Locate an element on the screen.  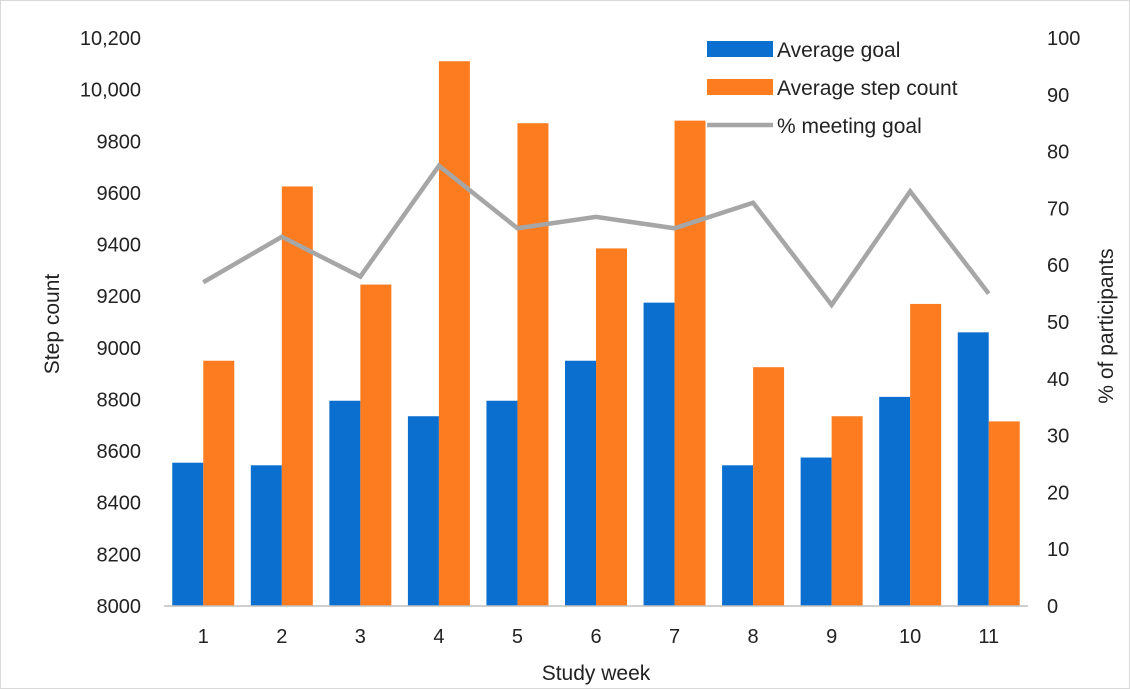
x-tick-label: 10 is located at coordinates (910, 637).